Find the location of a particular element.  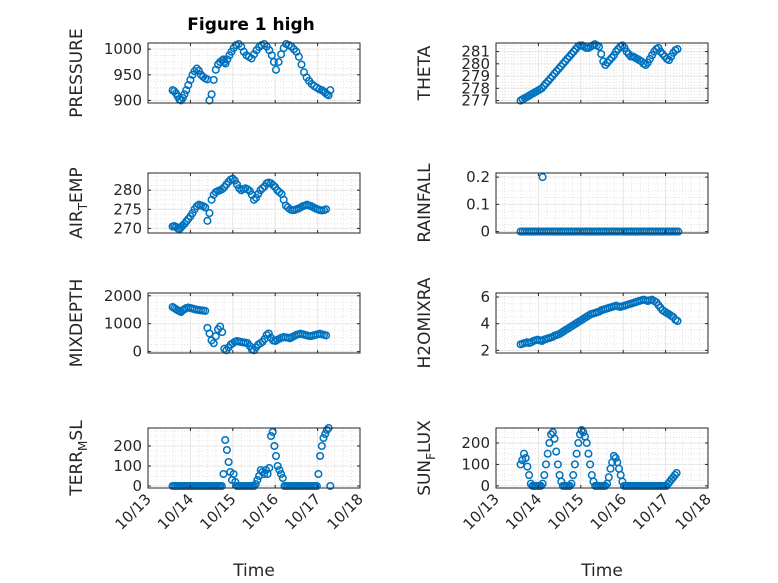

subplot-1: 900 950 1000 PRESSURE is located at coordinates (214, 73).